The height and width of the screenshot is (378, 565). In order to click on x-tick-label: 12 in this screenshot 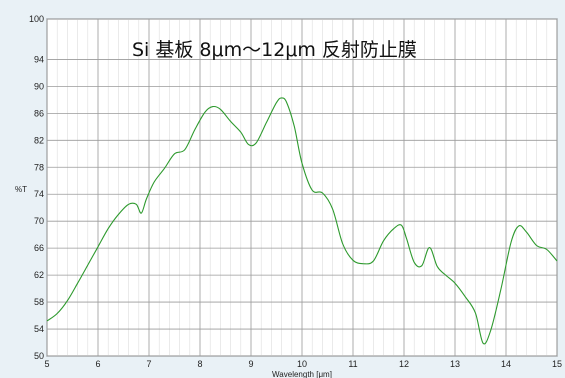, I will do `click(404, 364)`.